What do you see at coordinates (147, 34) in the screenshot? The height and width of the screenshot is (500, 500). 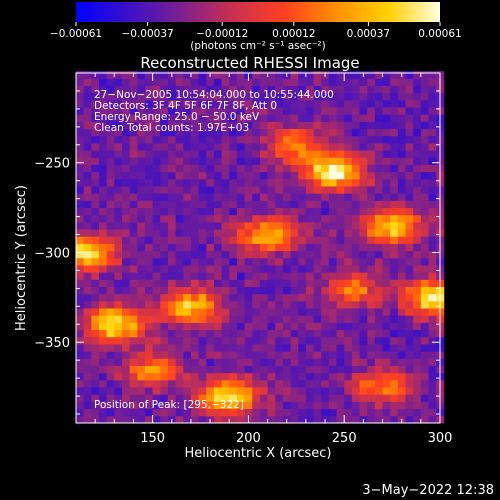 I see `colorbar-tick-label: −0.00037` at bounding box center [147, 34].